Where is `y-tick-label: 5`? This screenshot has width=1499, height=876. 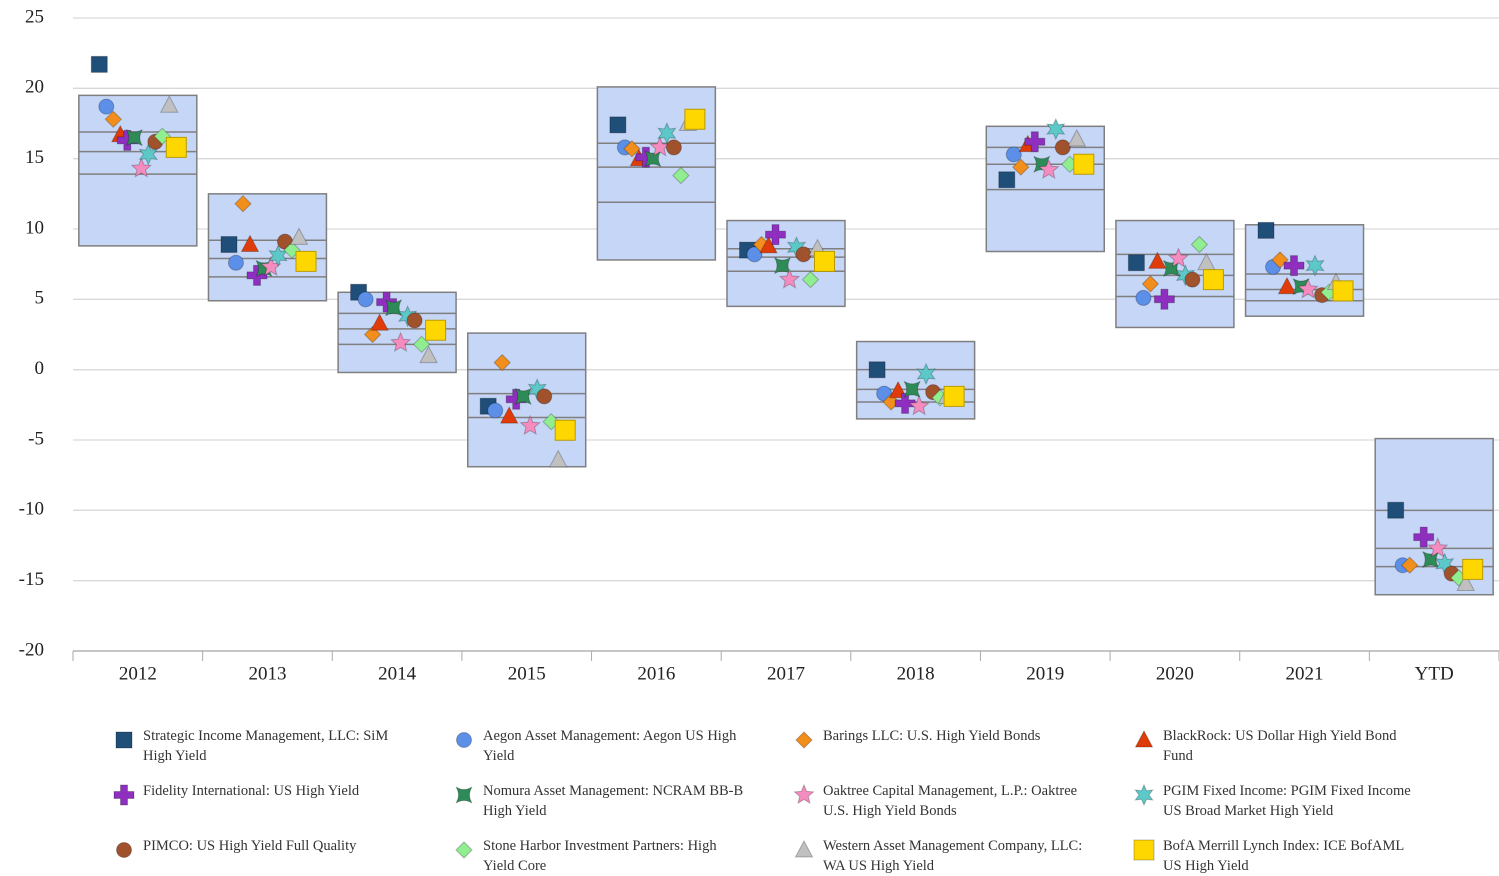 y-tick-label: 5 is located at coordinates (40, 298).